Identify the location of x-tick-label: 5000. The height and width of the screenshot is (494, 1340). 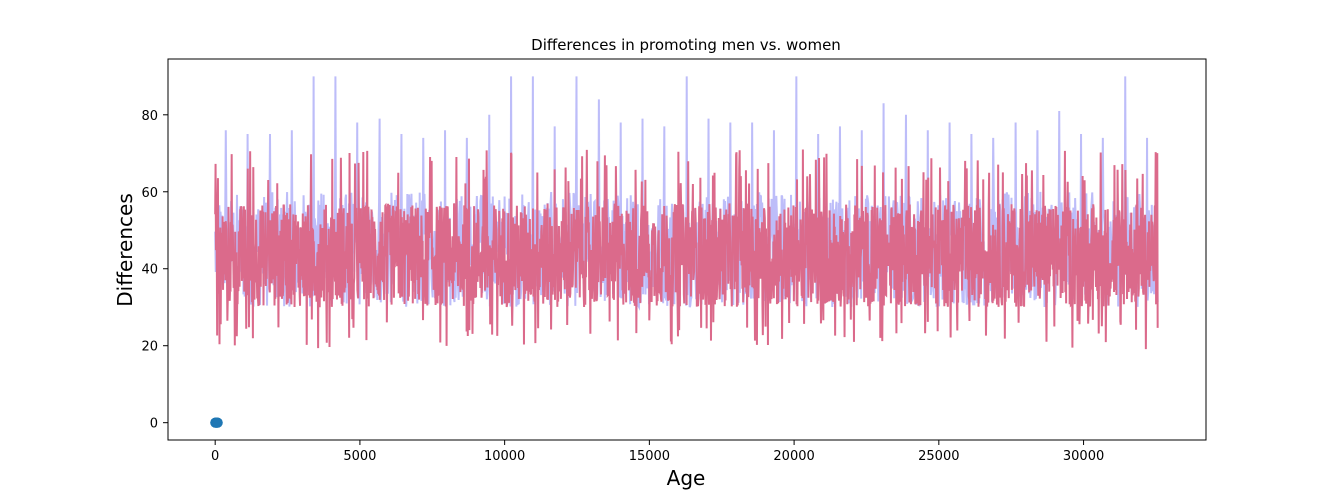
(359, 456).